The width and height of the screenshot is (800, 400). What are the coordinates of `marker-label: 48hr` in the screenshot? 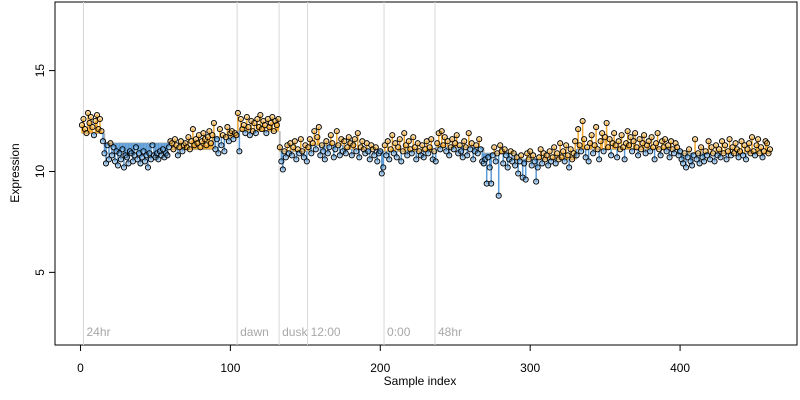 It's located at (450, 332).